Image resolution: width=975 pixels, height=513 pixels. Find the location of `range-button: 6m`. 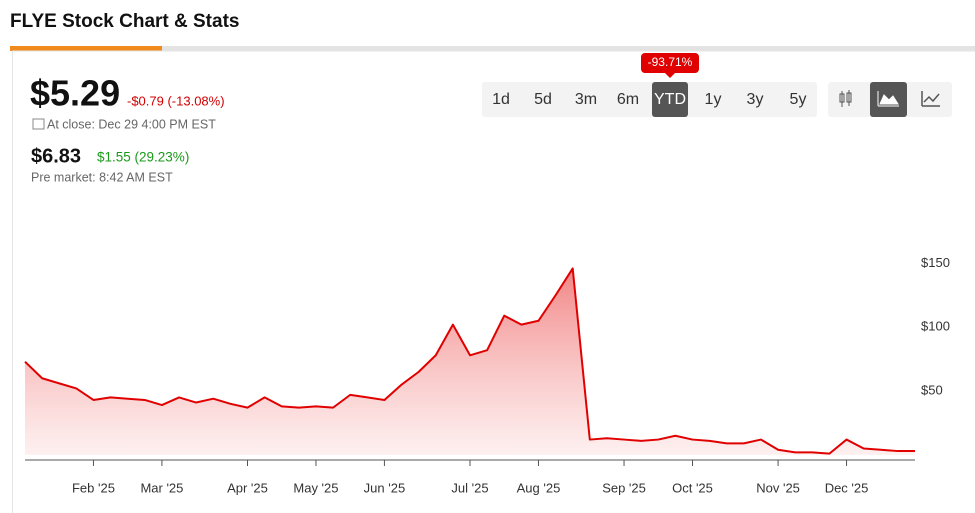

range-button: 6m is located at coordinates (628, 99).